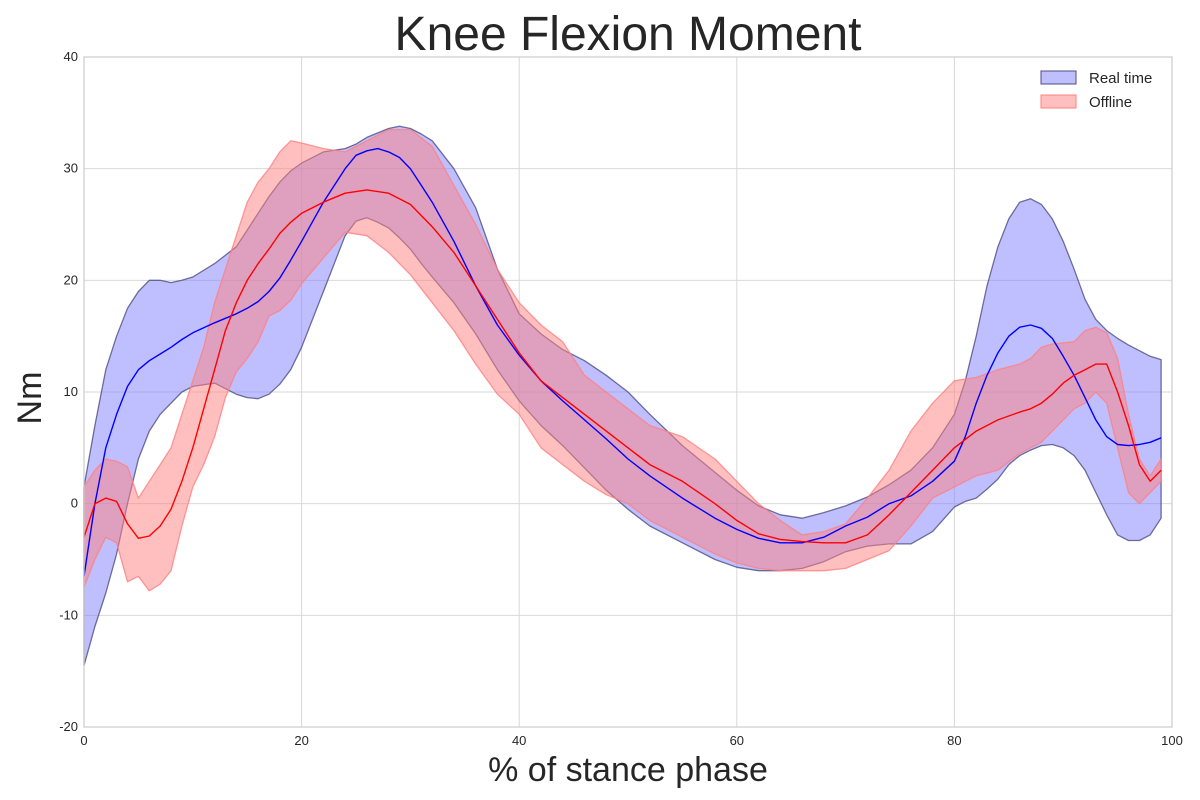  What do you see at coordinates (71, 168) in the screenshot?
I see `y-tick-label-30: 30` at bounding box center [71, 168].